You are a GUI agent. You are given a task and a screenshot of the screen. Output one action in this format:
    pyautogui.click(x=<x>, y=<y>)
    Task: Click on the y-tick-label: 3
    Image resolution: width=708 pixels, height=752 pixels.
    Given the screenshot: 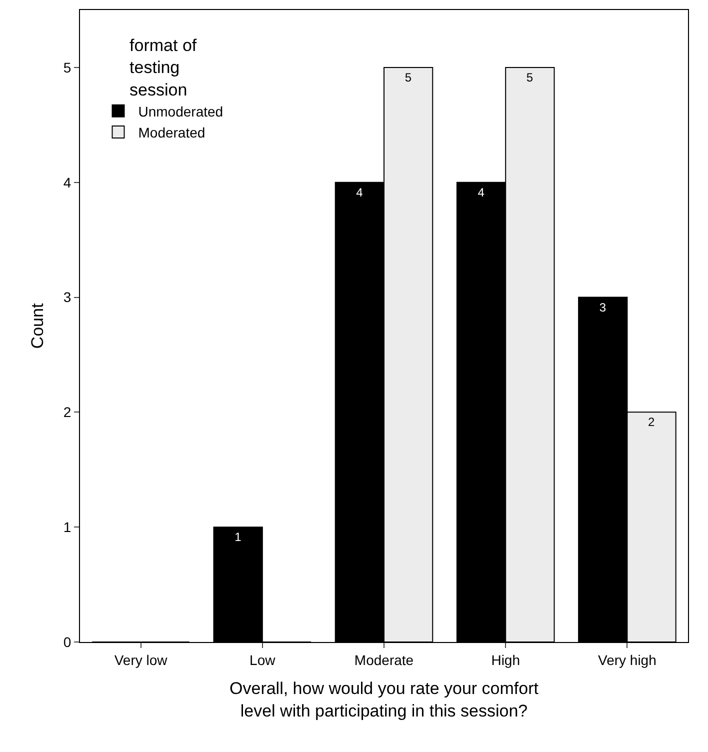 What is the action you would take?
    pyautogui.click(x=67, y=297)
    